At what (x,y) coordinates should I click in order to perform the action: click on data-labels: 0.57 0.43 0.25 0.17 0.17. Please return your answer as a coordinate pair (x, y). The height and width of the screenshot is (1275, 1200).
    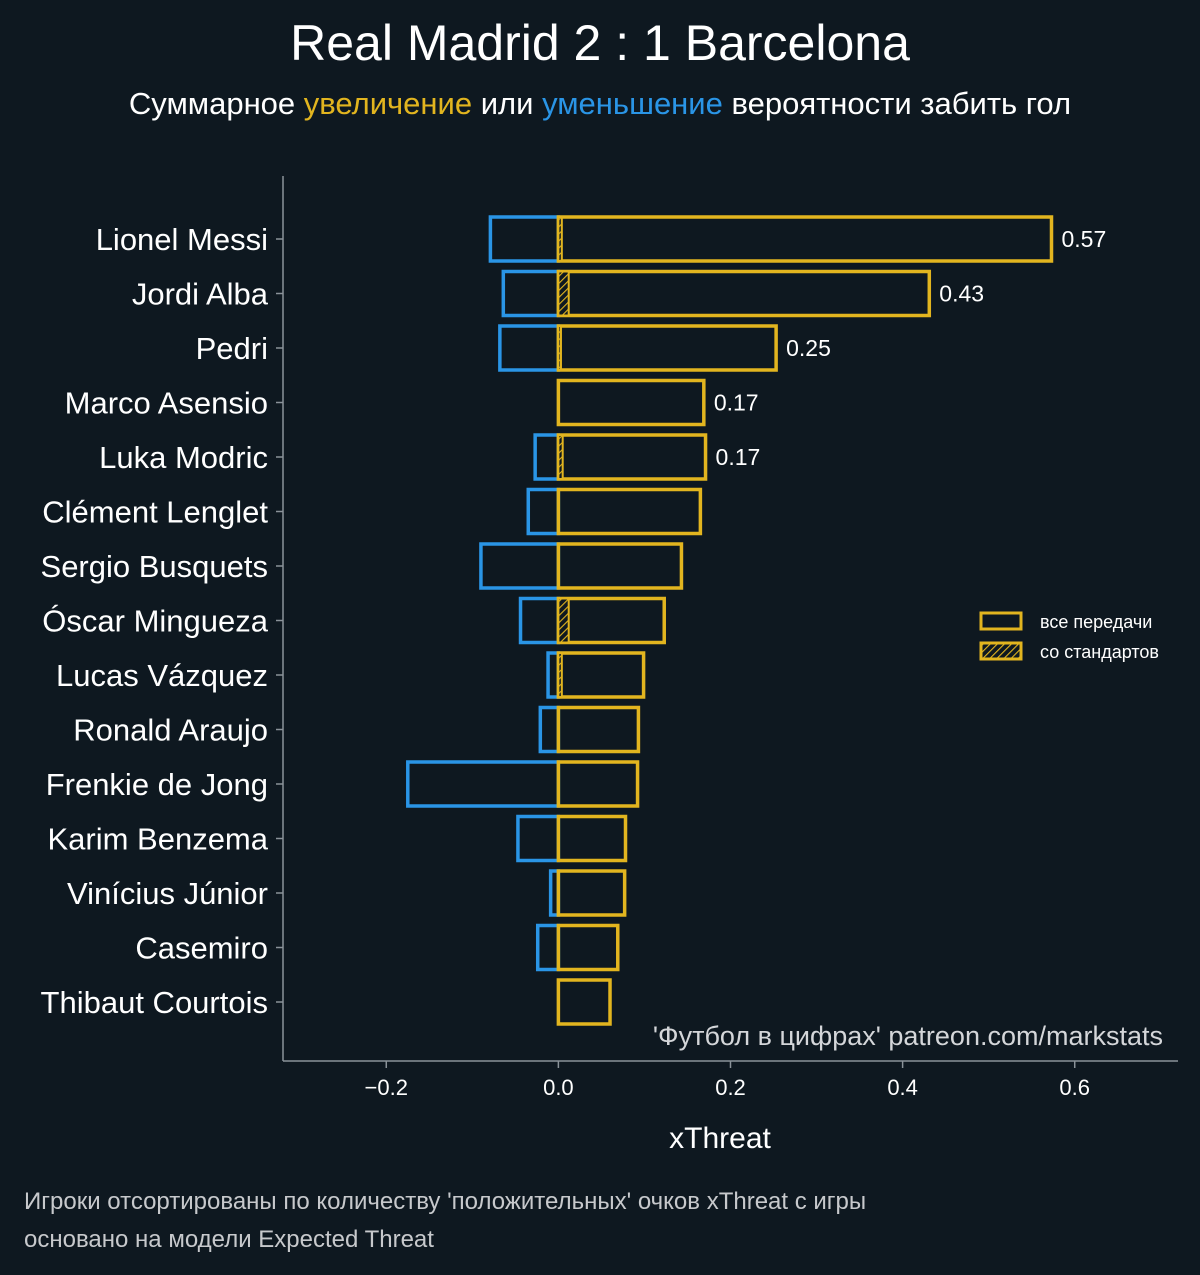
    Looking at the image, I should click on (910, 348).